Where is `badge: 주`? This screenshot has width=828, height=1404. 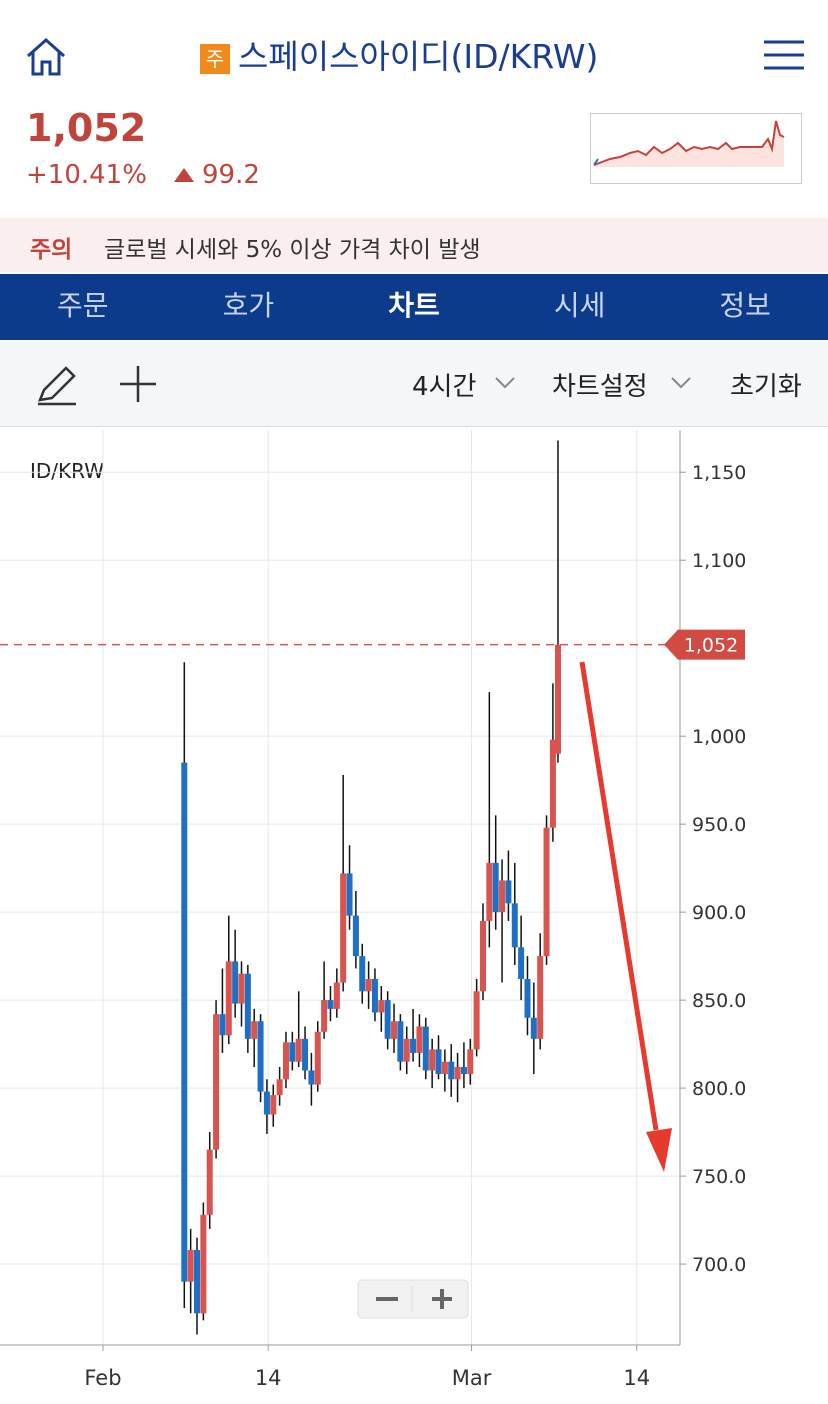 badge: 주 is located at coordinates (215, 58).